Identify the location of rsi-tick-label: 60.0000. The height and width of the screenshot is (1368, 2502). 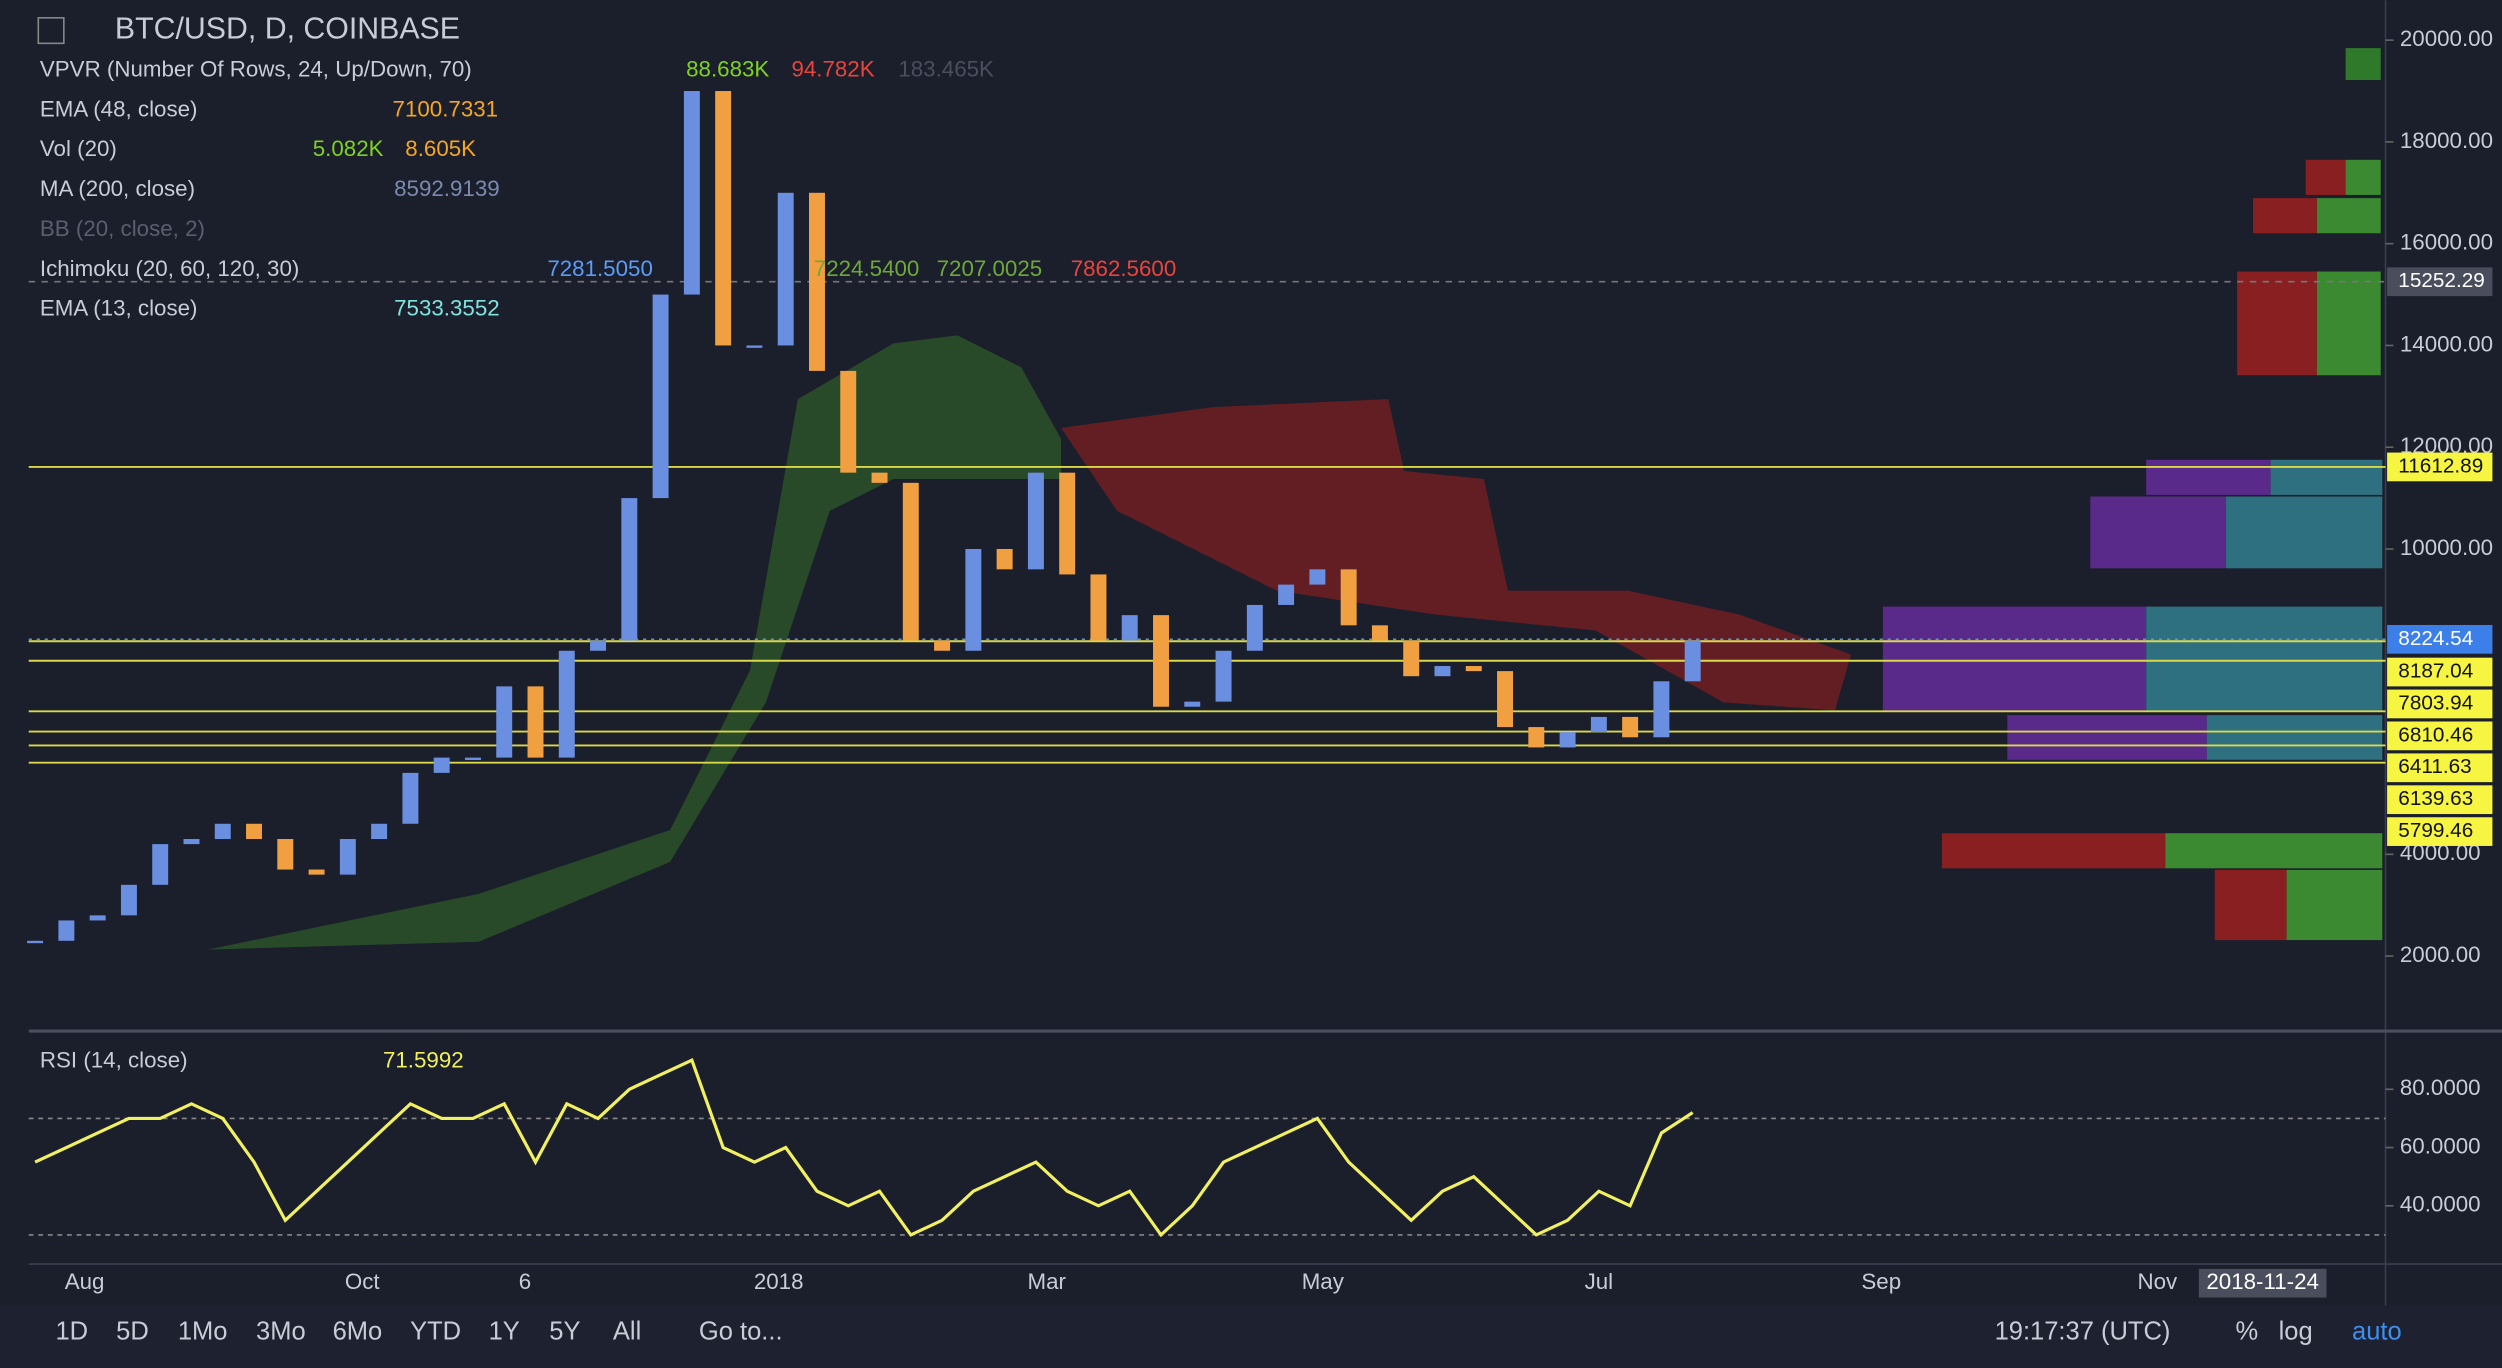
(2440, 1145).